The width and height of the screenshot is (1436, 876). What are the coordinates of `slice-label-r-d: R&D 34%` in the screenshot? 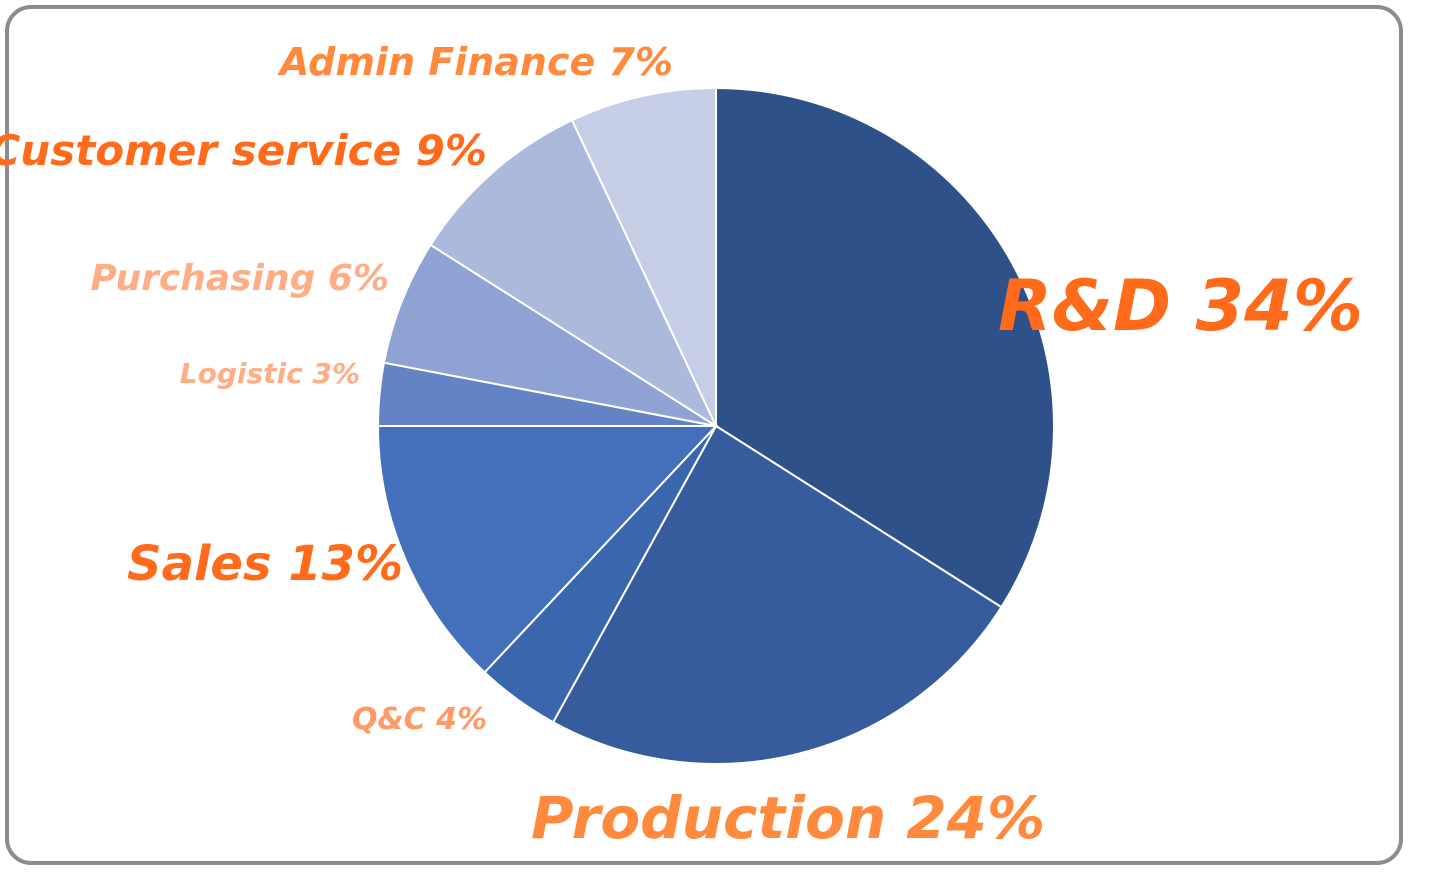 It's located at (1180, 306).